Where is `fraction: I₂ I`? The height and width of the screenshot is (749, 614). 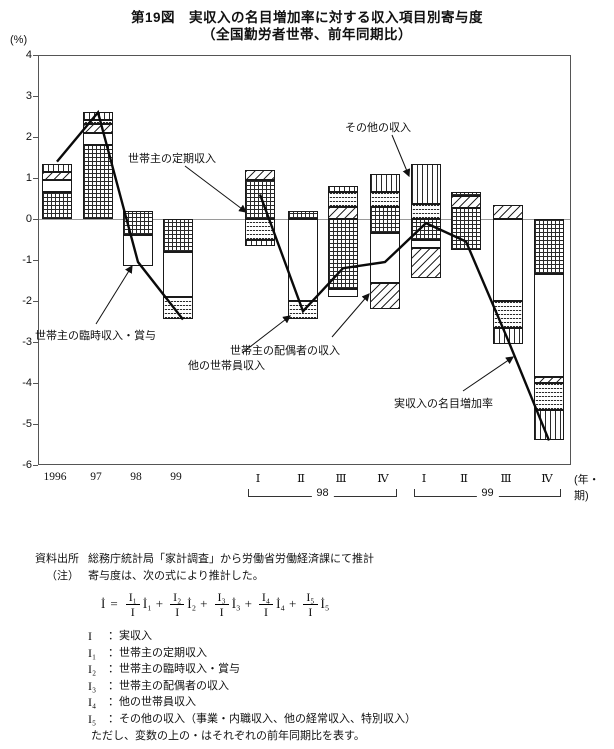
fraction: I₂ I is located at coordinates (177, 605).